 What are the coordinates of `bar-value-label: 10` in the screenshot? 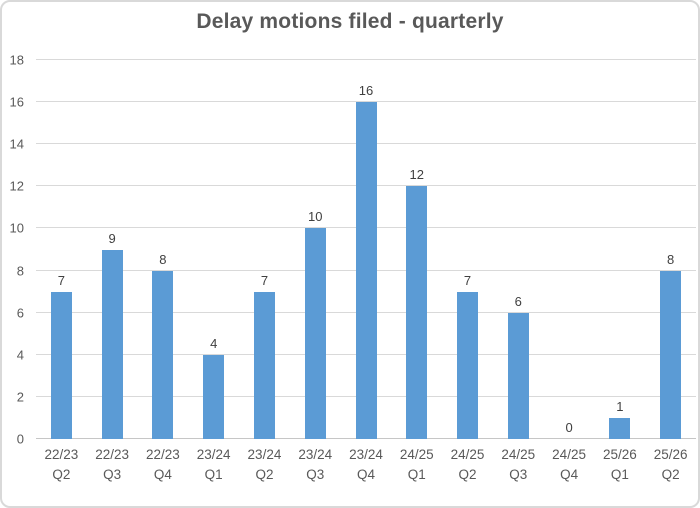 It's located at (315, 217).